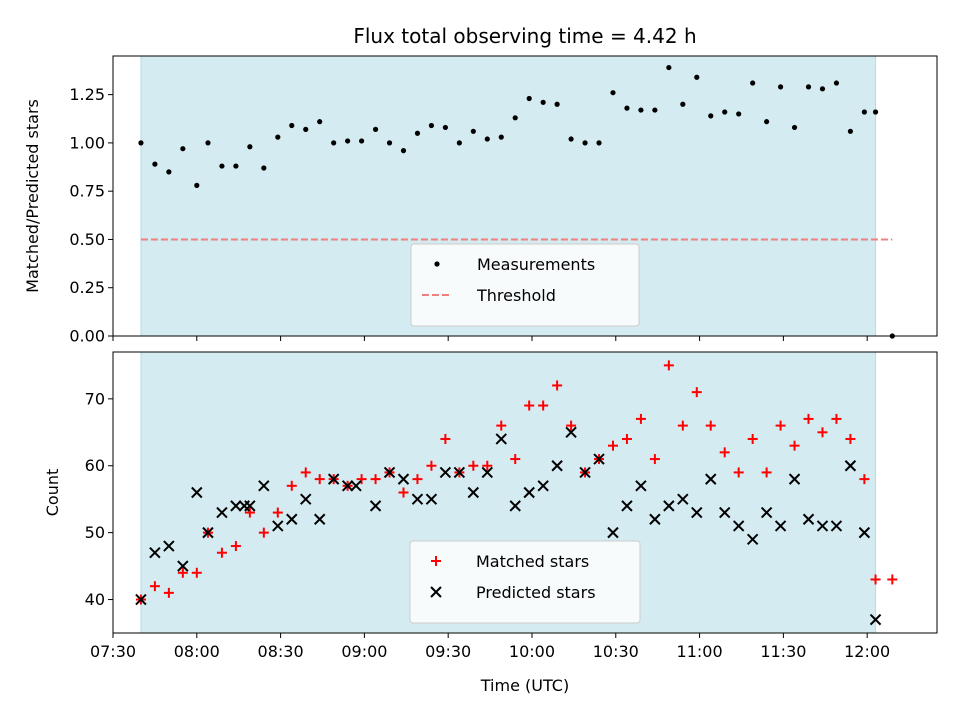 This screenshot has width=960, height=720. Describe the element at coordinates (87, 94) in the screenshot. I see `y-tick-label: 1.25` at that location.